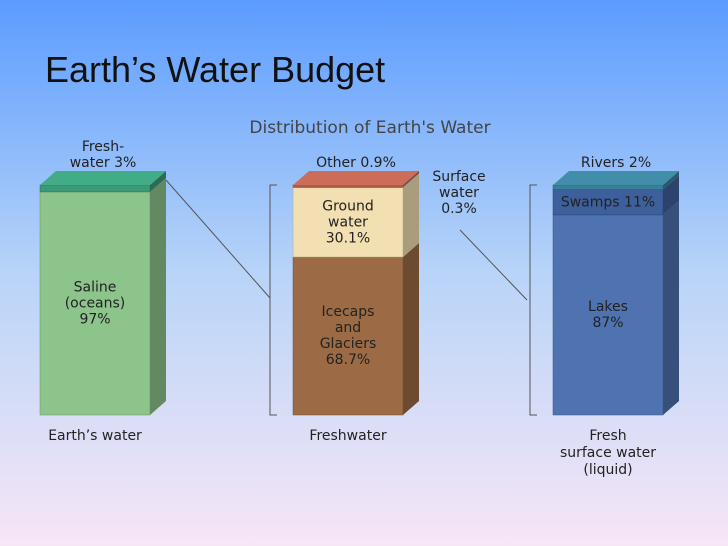 The width and height of the screenshot is (728, 546). I want to click on segment-label: Ground, so click(348, 206).